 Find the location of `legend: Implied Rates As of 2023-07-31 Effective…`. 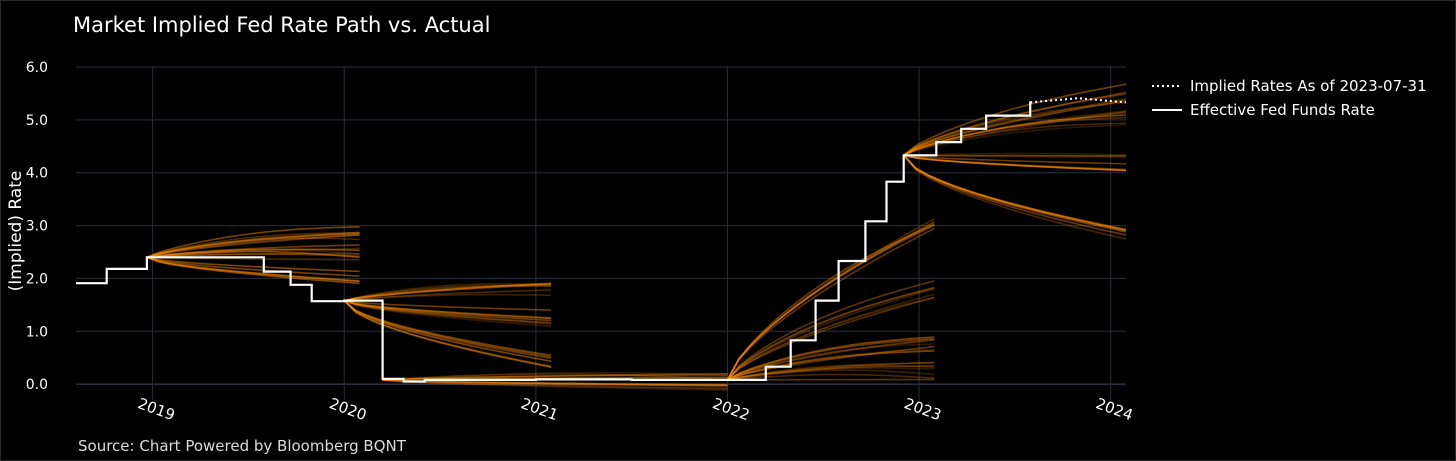

legend: Implied Rates As of 2023-07-31 Effective… is located at coordinates (1289, 98).